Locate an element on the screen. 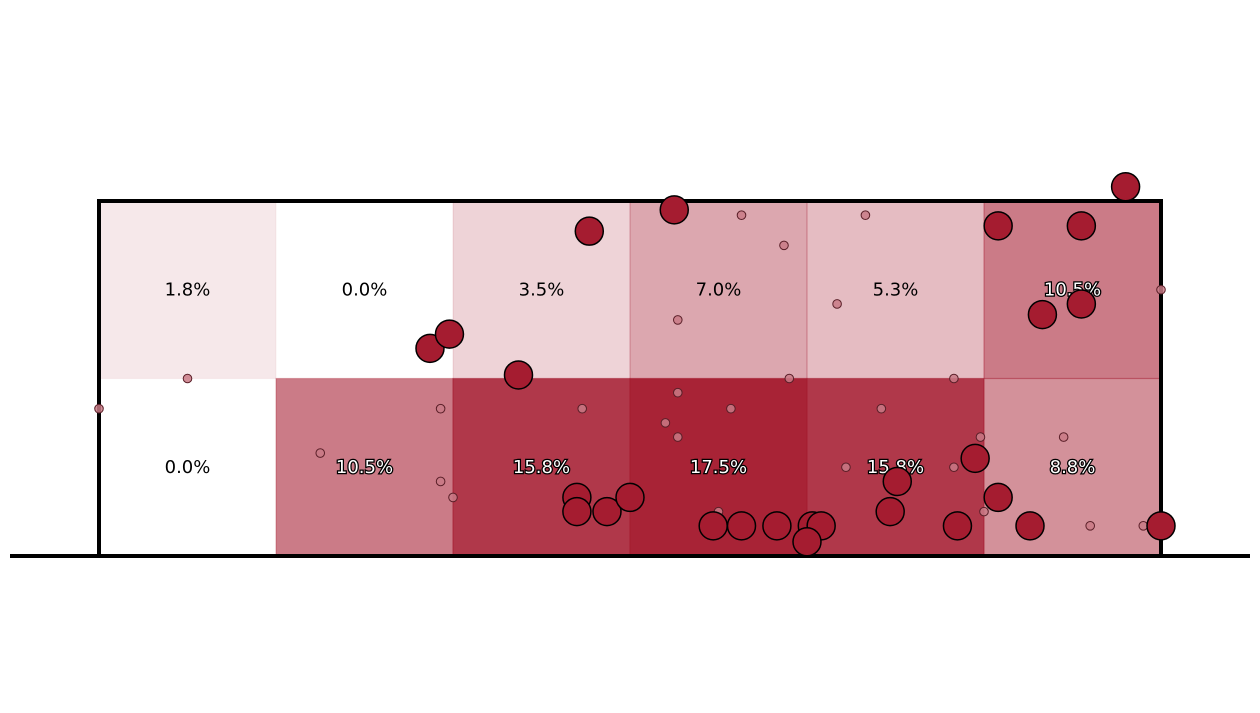  cell-value-label: 1.8% is located at coordinates (188, 289).